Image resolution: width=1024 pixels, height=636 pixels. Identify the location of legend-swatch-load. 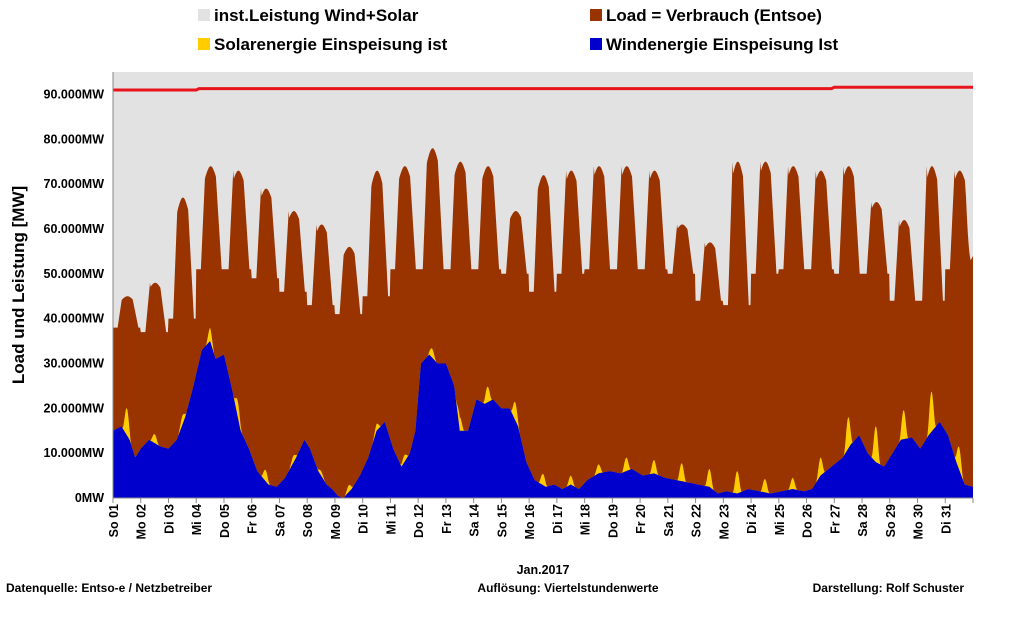
(596, 15).